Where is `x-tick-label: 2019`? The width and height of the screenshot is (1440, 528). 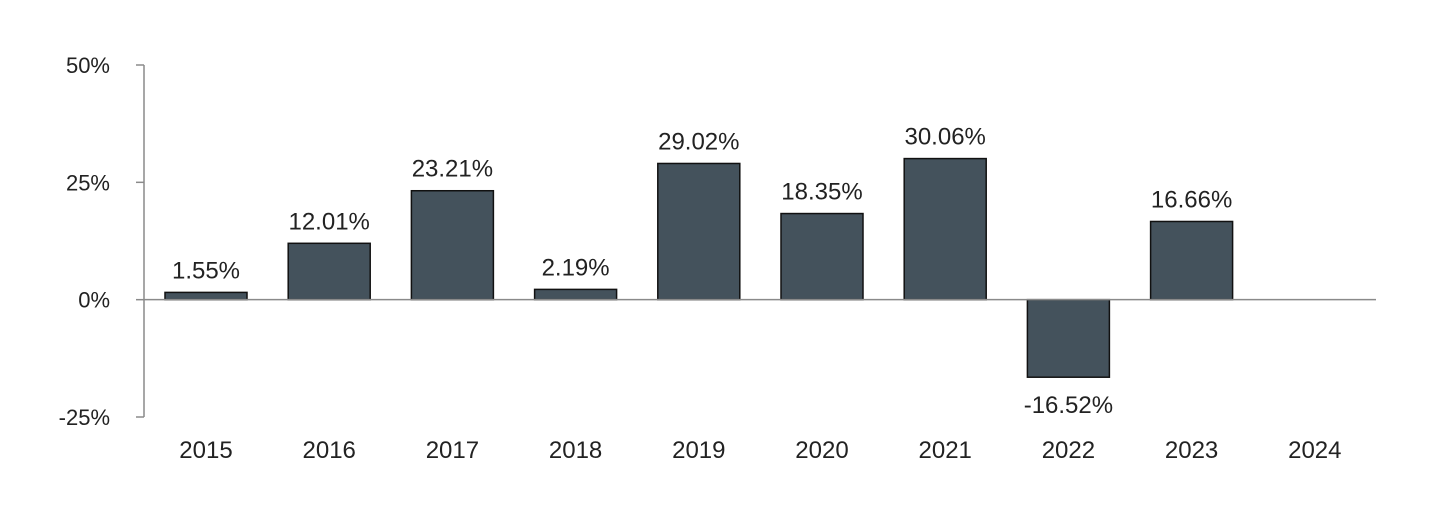
x-tick-label: 2019 is located at coordinates (698, 450).